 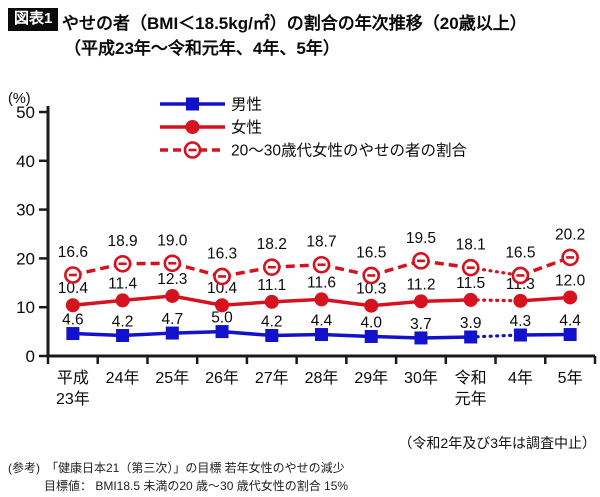 I want to click on data-label: 10.3, so click(x=371, y=289).